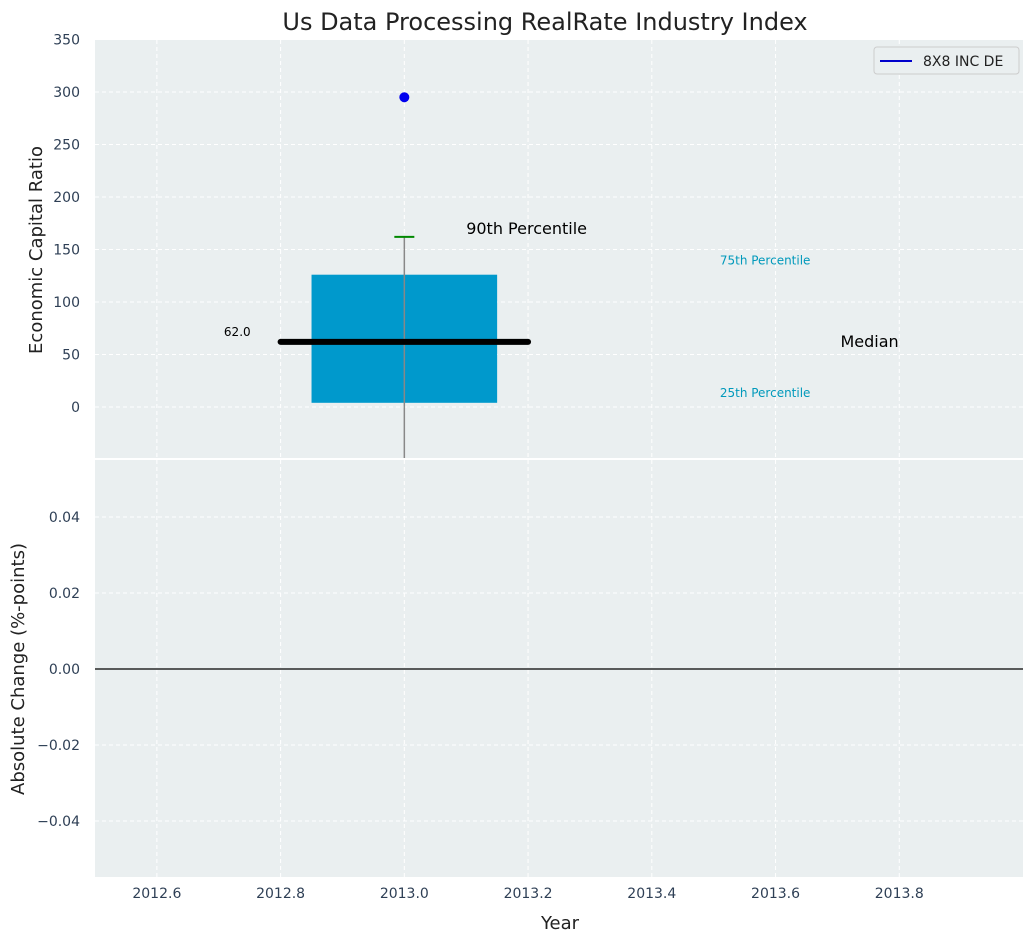 Image resolution: width=1034 pixels, height=942 pixels. What do you see at coordinates (64, 594) in the screenshot?
I see `bottom-y-tick-label: 0.02` at bounding box center [64, 594].